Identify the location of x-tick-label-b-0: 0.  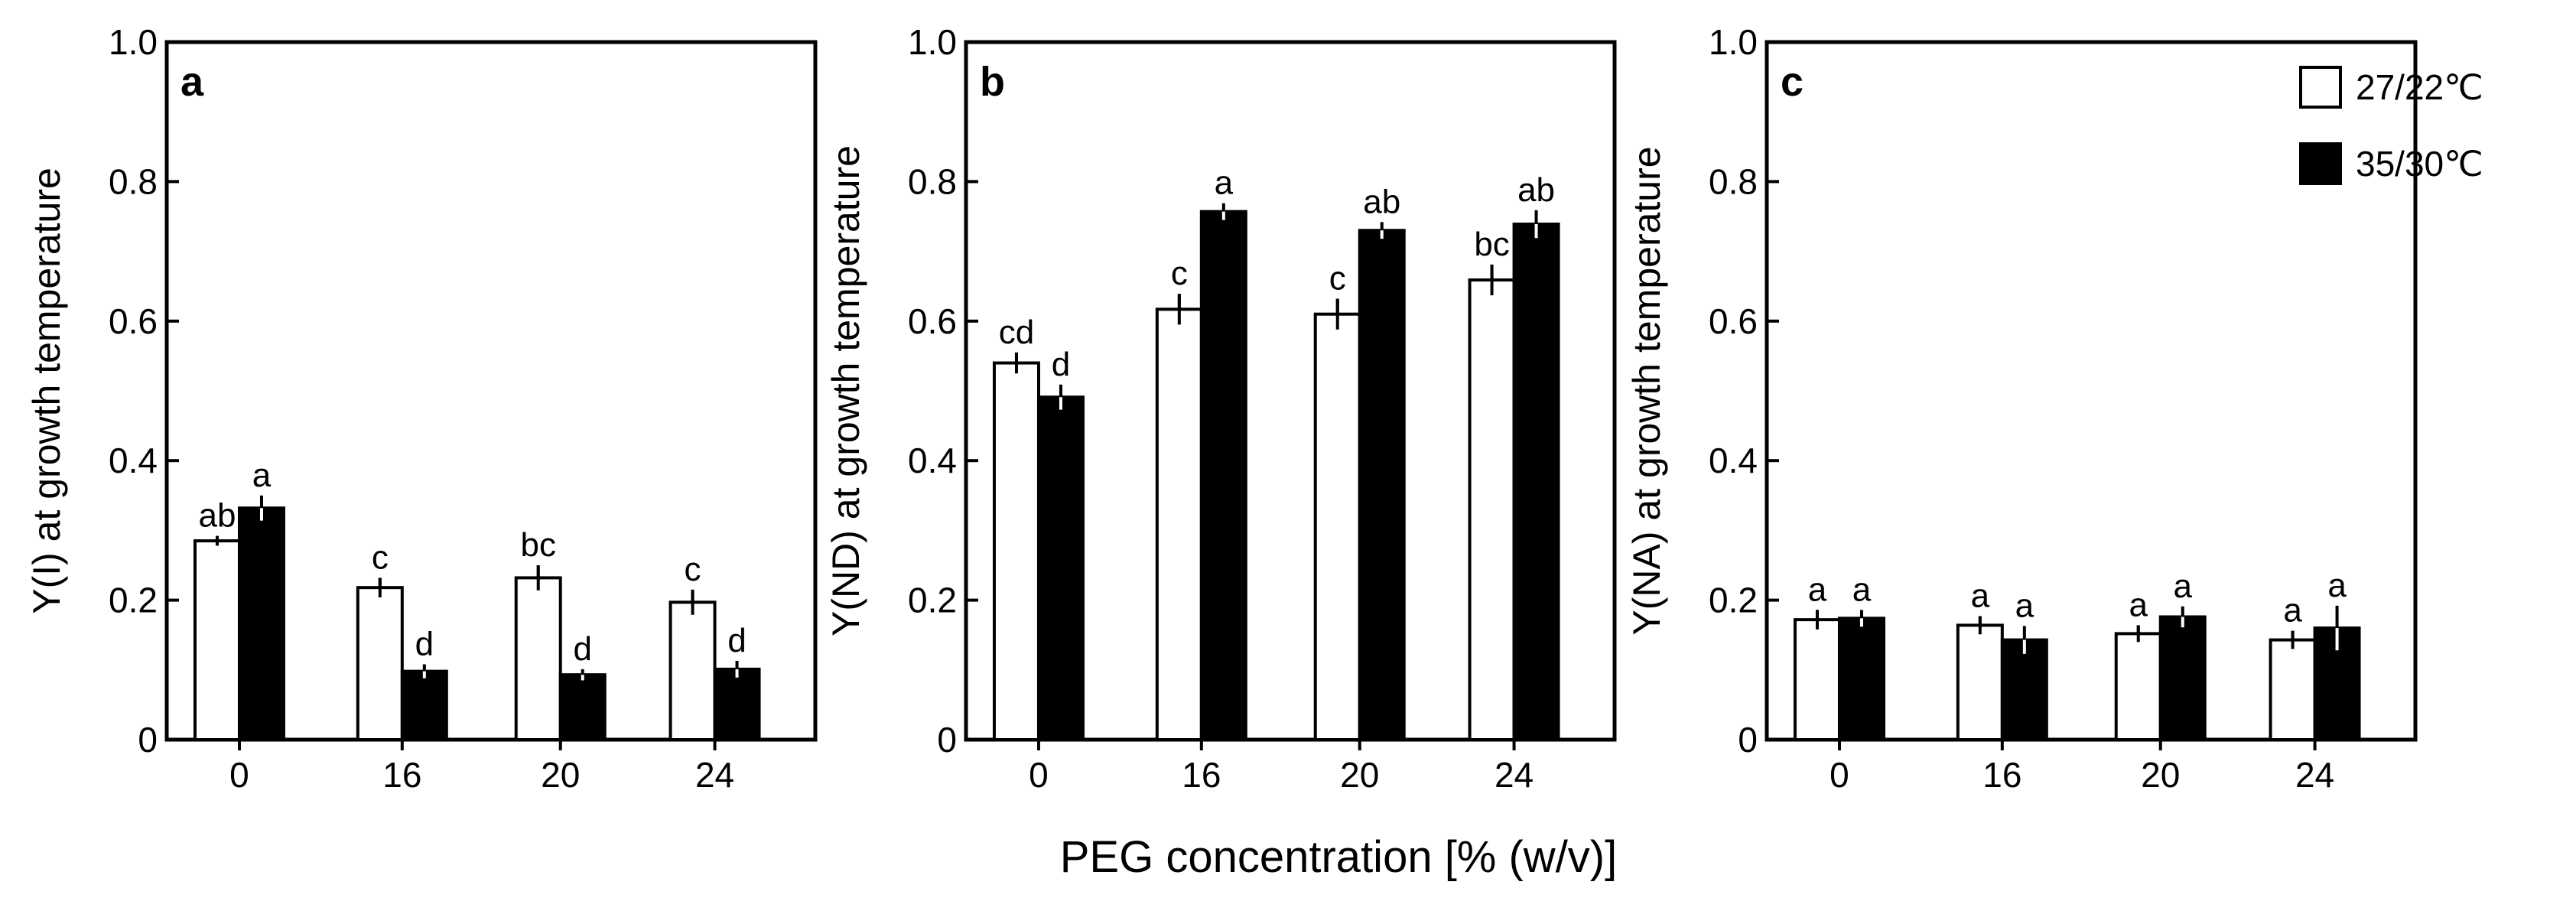
(1039, 775).